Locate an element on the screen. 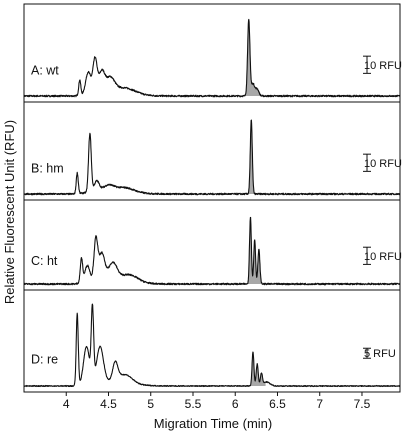 This screenshot has width=405, height=440. panel-label: A: wt is located at coordinates (45, 71).